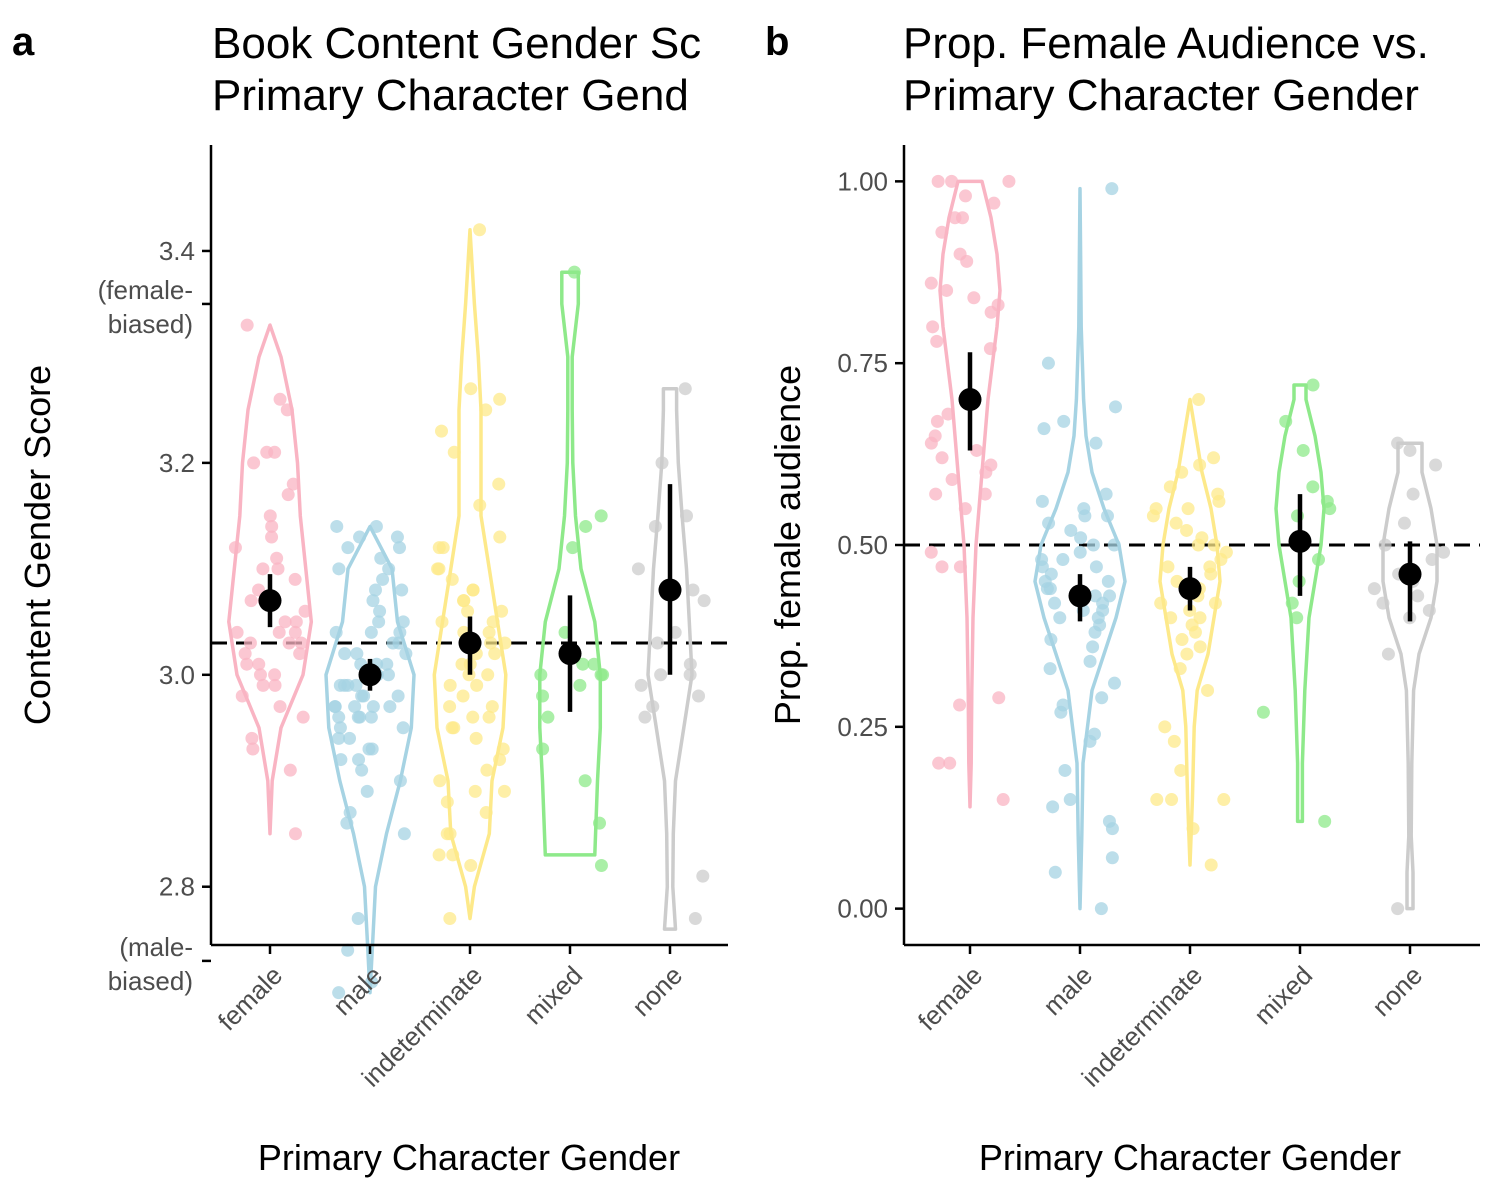  I want to click on panel-b-x-tick-label-mixed: mixed, so click(1283, 995).